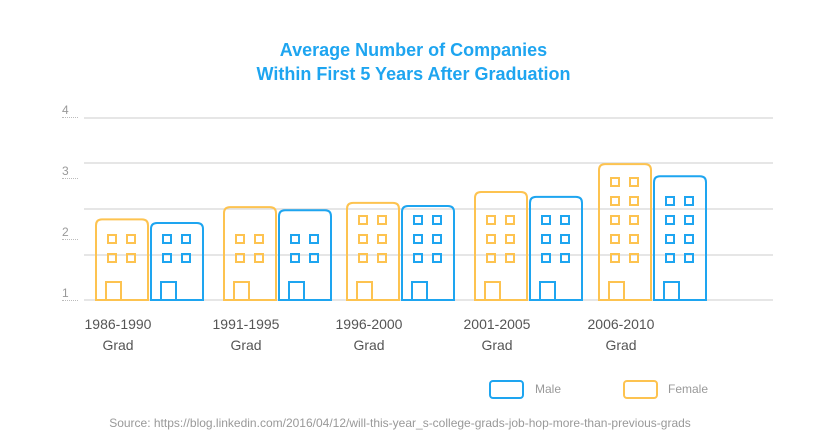 This screenshot has height=447, width=827. I want to click on y-tick-4: 4, so click(70, 111).